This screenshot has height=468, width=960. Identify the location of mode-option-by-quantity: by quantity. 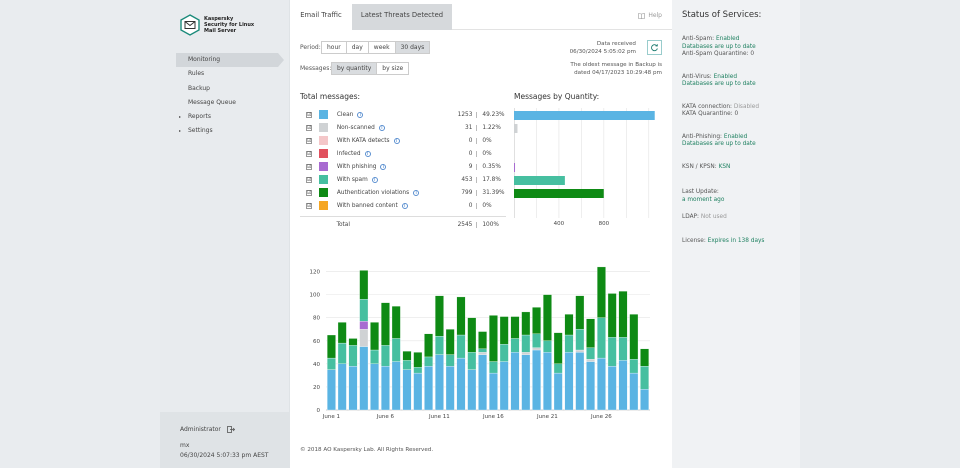
(354, 68).